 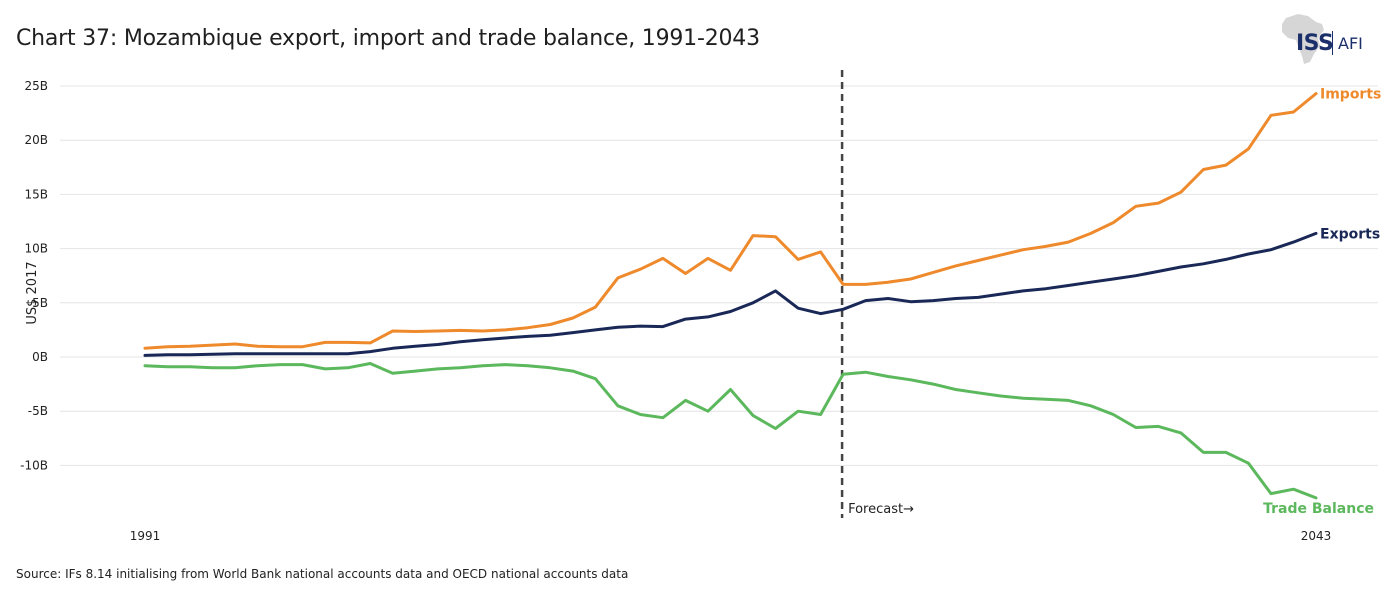 I want to click on logo-afi-text: AFI, so click(x=1350, y=43).